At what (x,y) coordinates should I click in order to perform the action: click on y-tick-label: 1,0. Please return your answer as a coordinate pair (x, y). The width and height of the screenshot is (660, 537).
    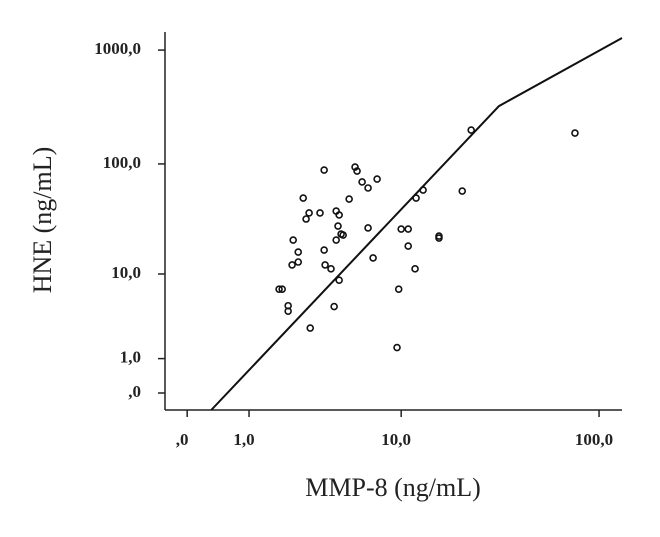
    Looking at the image, I should click on (130, 357).